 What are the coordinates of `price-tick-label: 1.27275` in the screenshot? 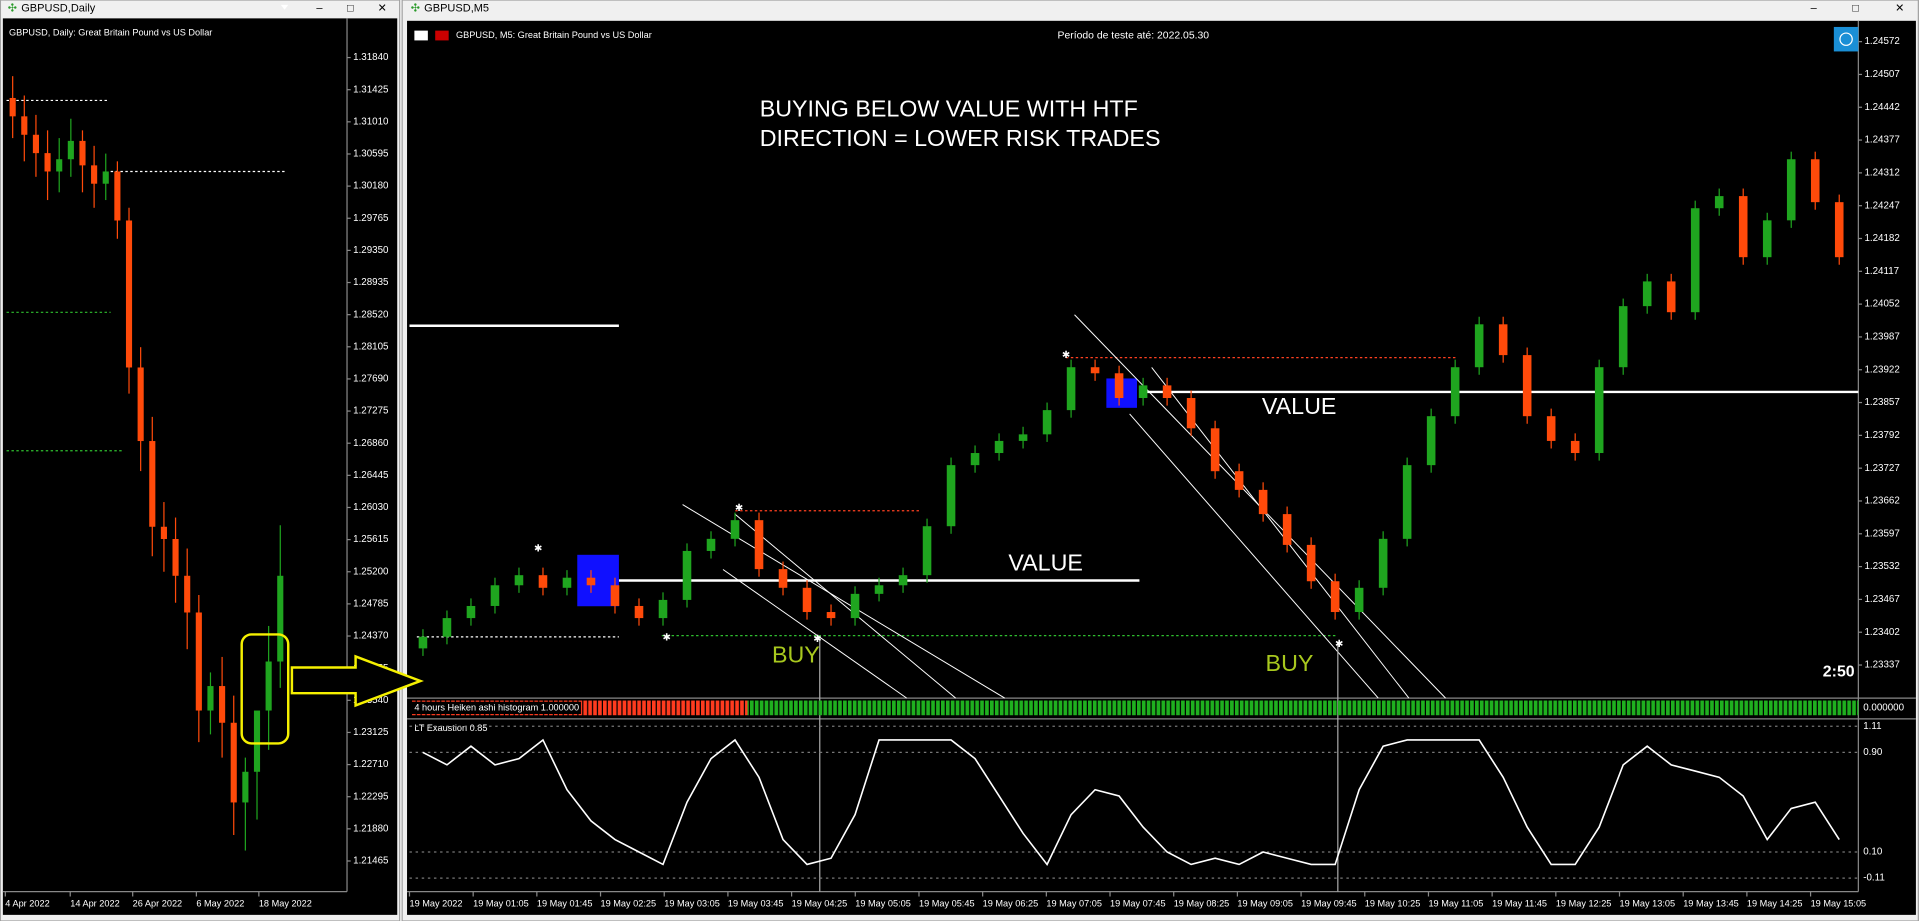 It's located at (371, 411).